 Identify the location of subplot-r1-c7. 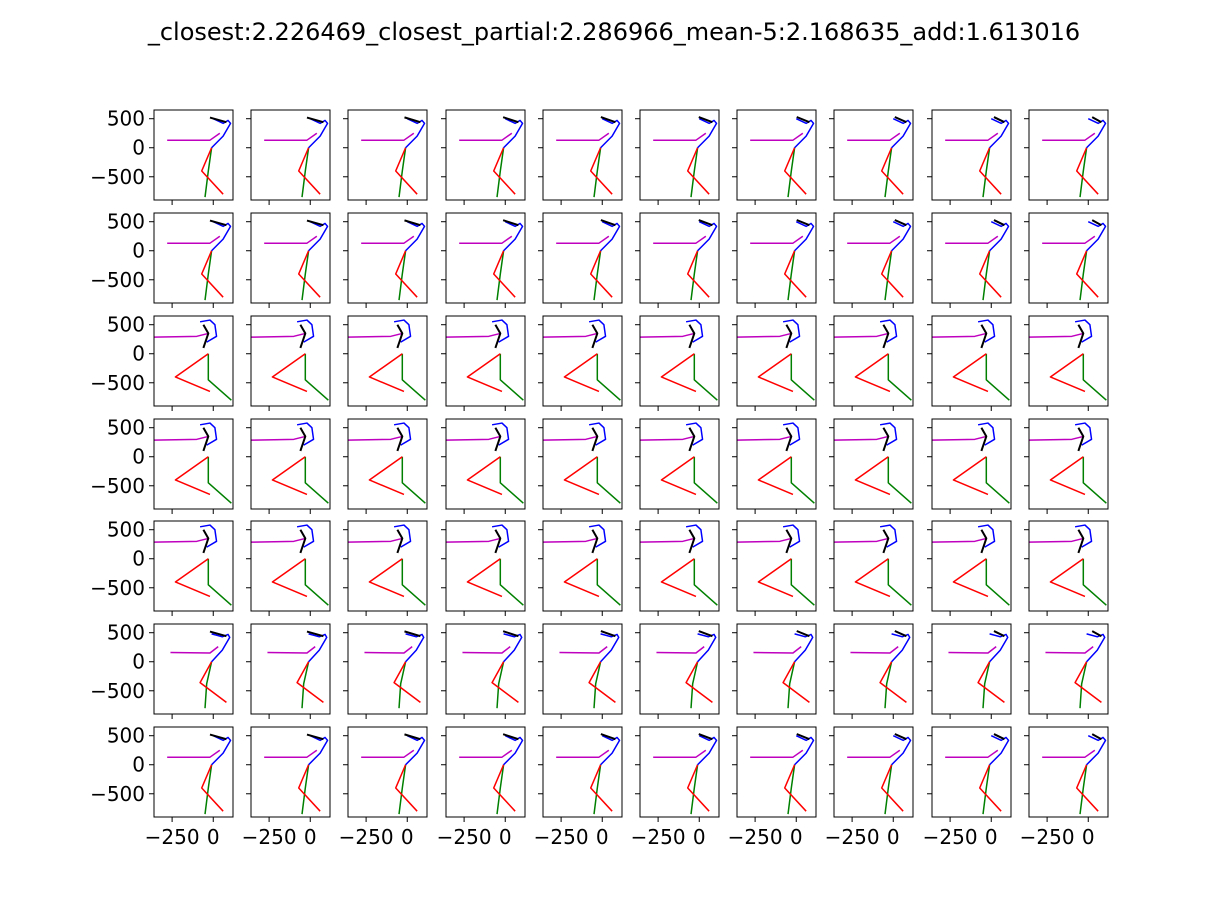
(774, 157).